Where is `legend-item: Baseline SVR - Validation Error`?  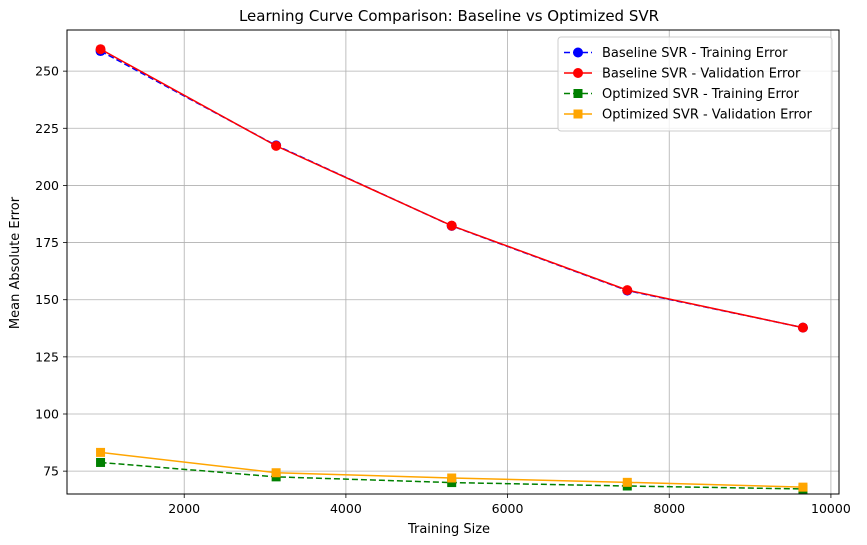
legend-item: Baseline SVR - Validation Error is located at coordinates (682, 74).